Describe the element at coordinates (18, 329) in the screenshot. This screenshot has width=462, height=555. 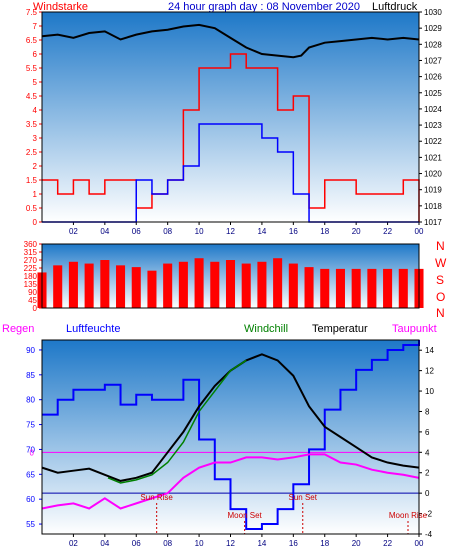
I see `rain-label: Regen` at that location.